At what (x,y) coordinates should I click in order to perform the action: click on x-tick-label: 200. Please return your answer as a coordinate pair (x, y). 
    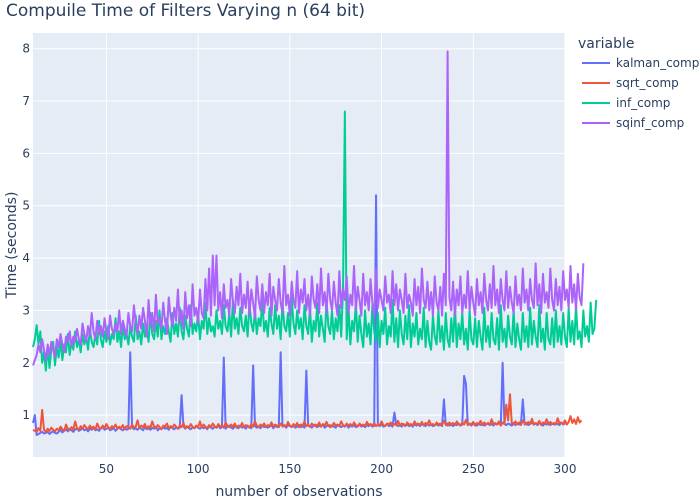
    Looking at the image, I should click on (381, 469).